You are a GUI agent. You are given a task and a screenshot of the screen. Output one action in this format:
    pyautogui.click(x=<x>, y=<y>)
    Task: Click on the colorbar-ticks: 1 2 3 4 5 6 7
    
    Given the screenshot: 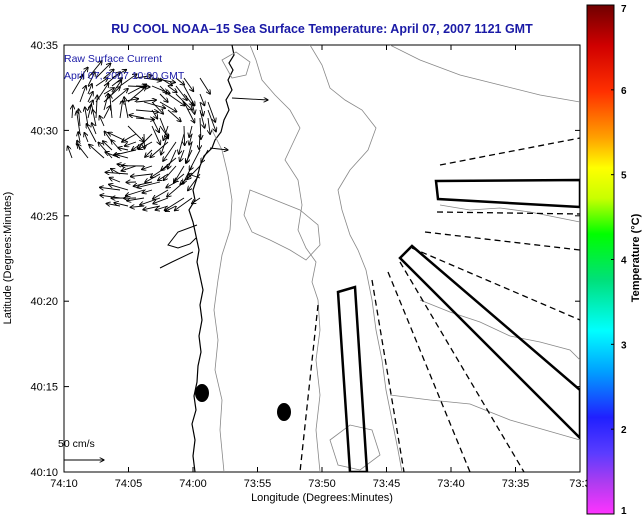 What is the action you would take?
    pyautogui.click(x=619, y=260)
    